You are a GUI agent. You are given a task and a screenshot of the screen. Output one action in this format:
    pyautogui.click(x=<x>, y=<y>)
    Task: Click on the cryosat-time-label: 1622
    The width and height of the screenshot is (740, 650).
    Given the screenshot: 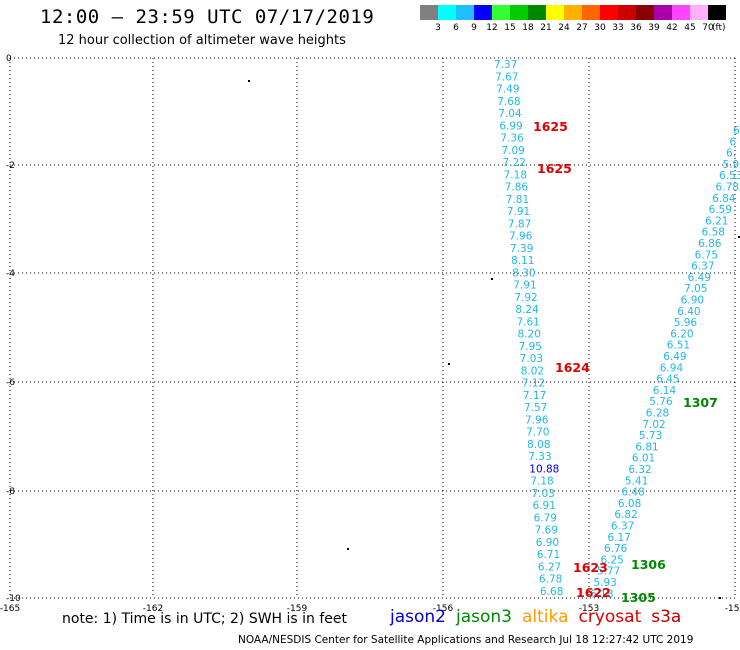 What is the action you would take?
    pyautogui.click(x=593, y=592)
    